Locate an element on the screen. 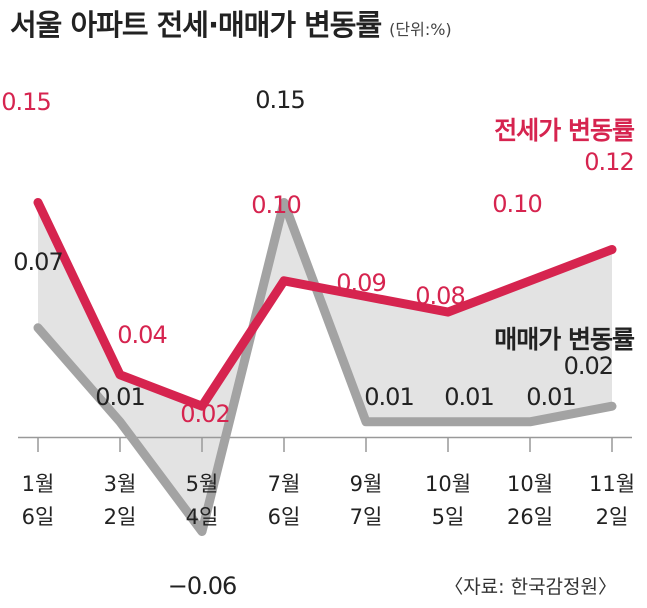 This screenshot has width=647, height=608. x-tick-label: 5월 is located at coordinates (202, 484).